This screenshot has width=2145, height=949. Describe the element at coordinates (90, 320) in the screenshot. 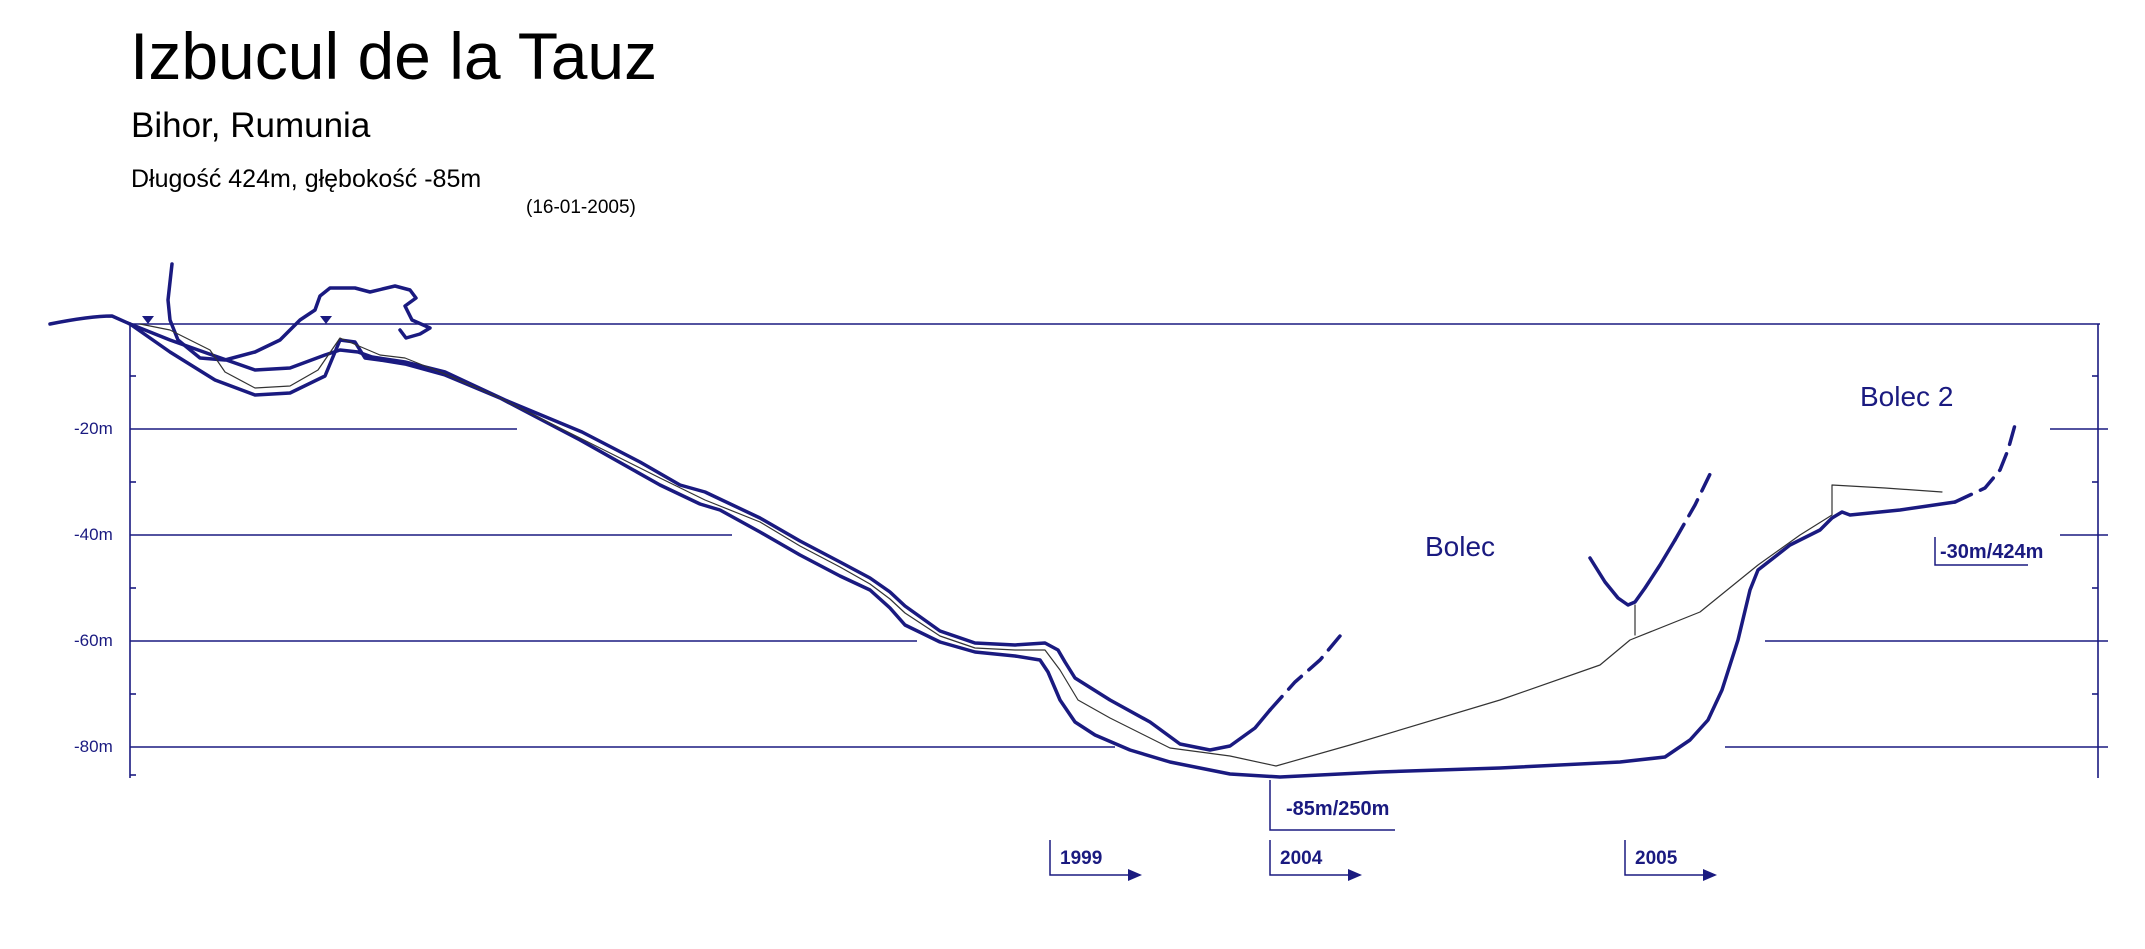

I see `surface-ground-line` at that location.